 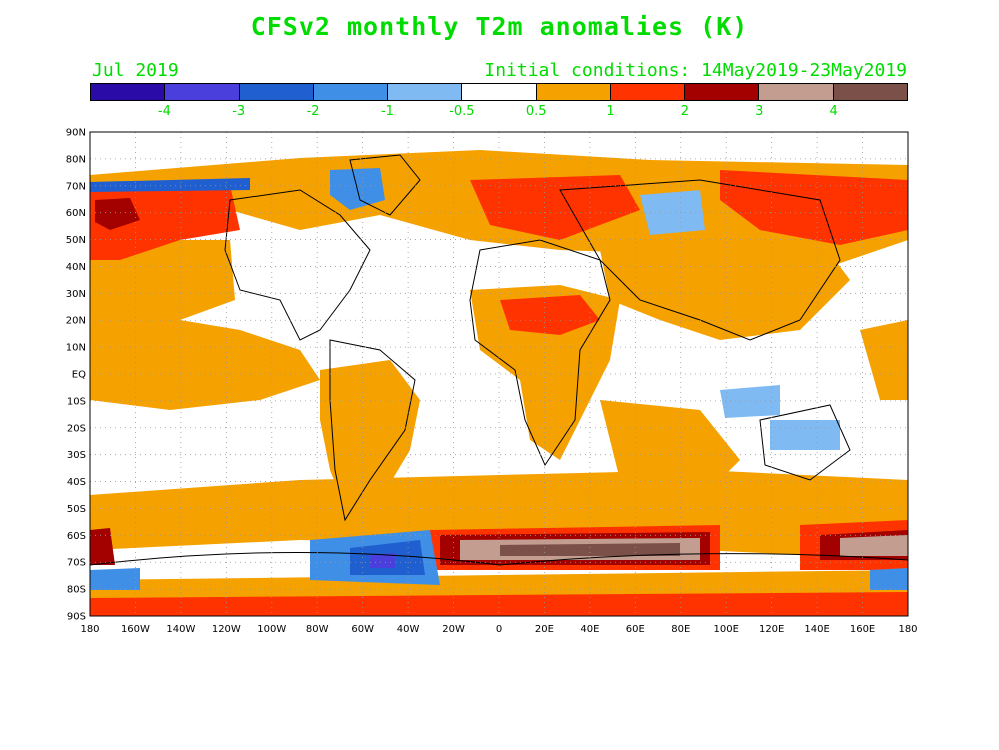 What do you see at coordinates (226, 629) in the screenshot?
I see `lon-label: 120W` at bounding box center [226, 629].